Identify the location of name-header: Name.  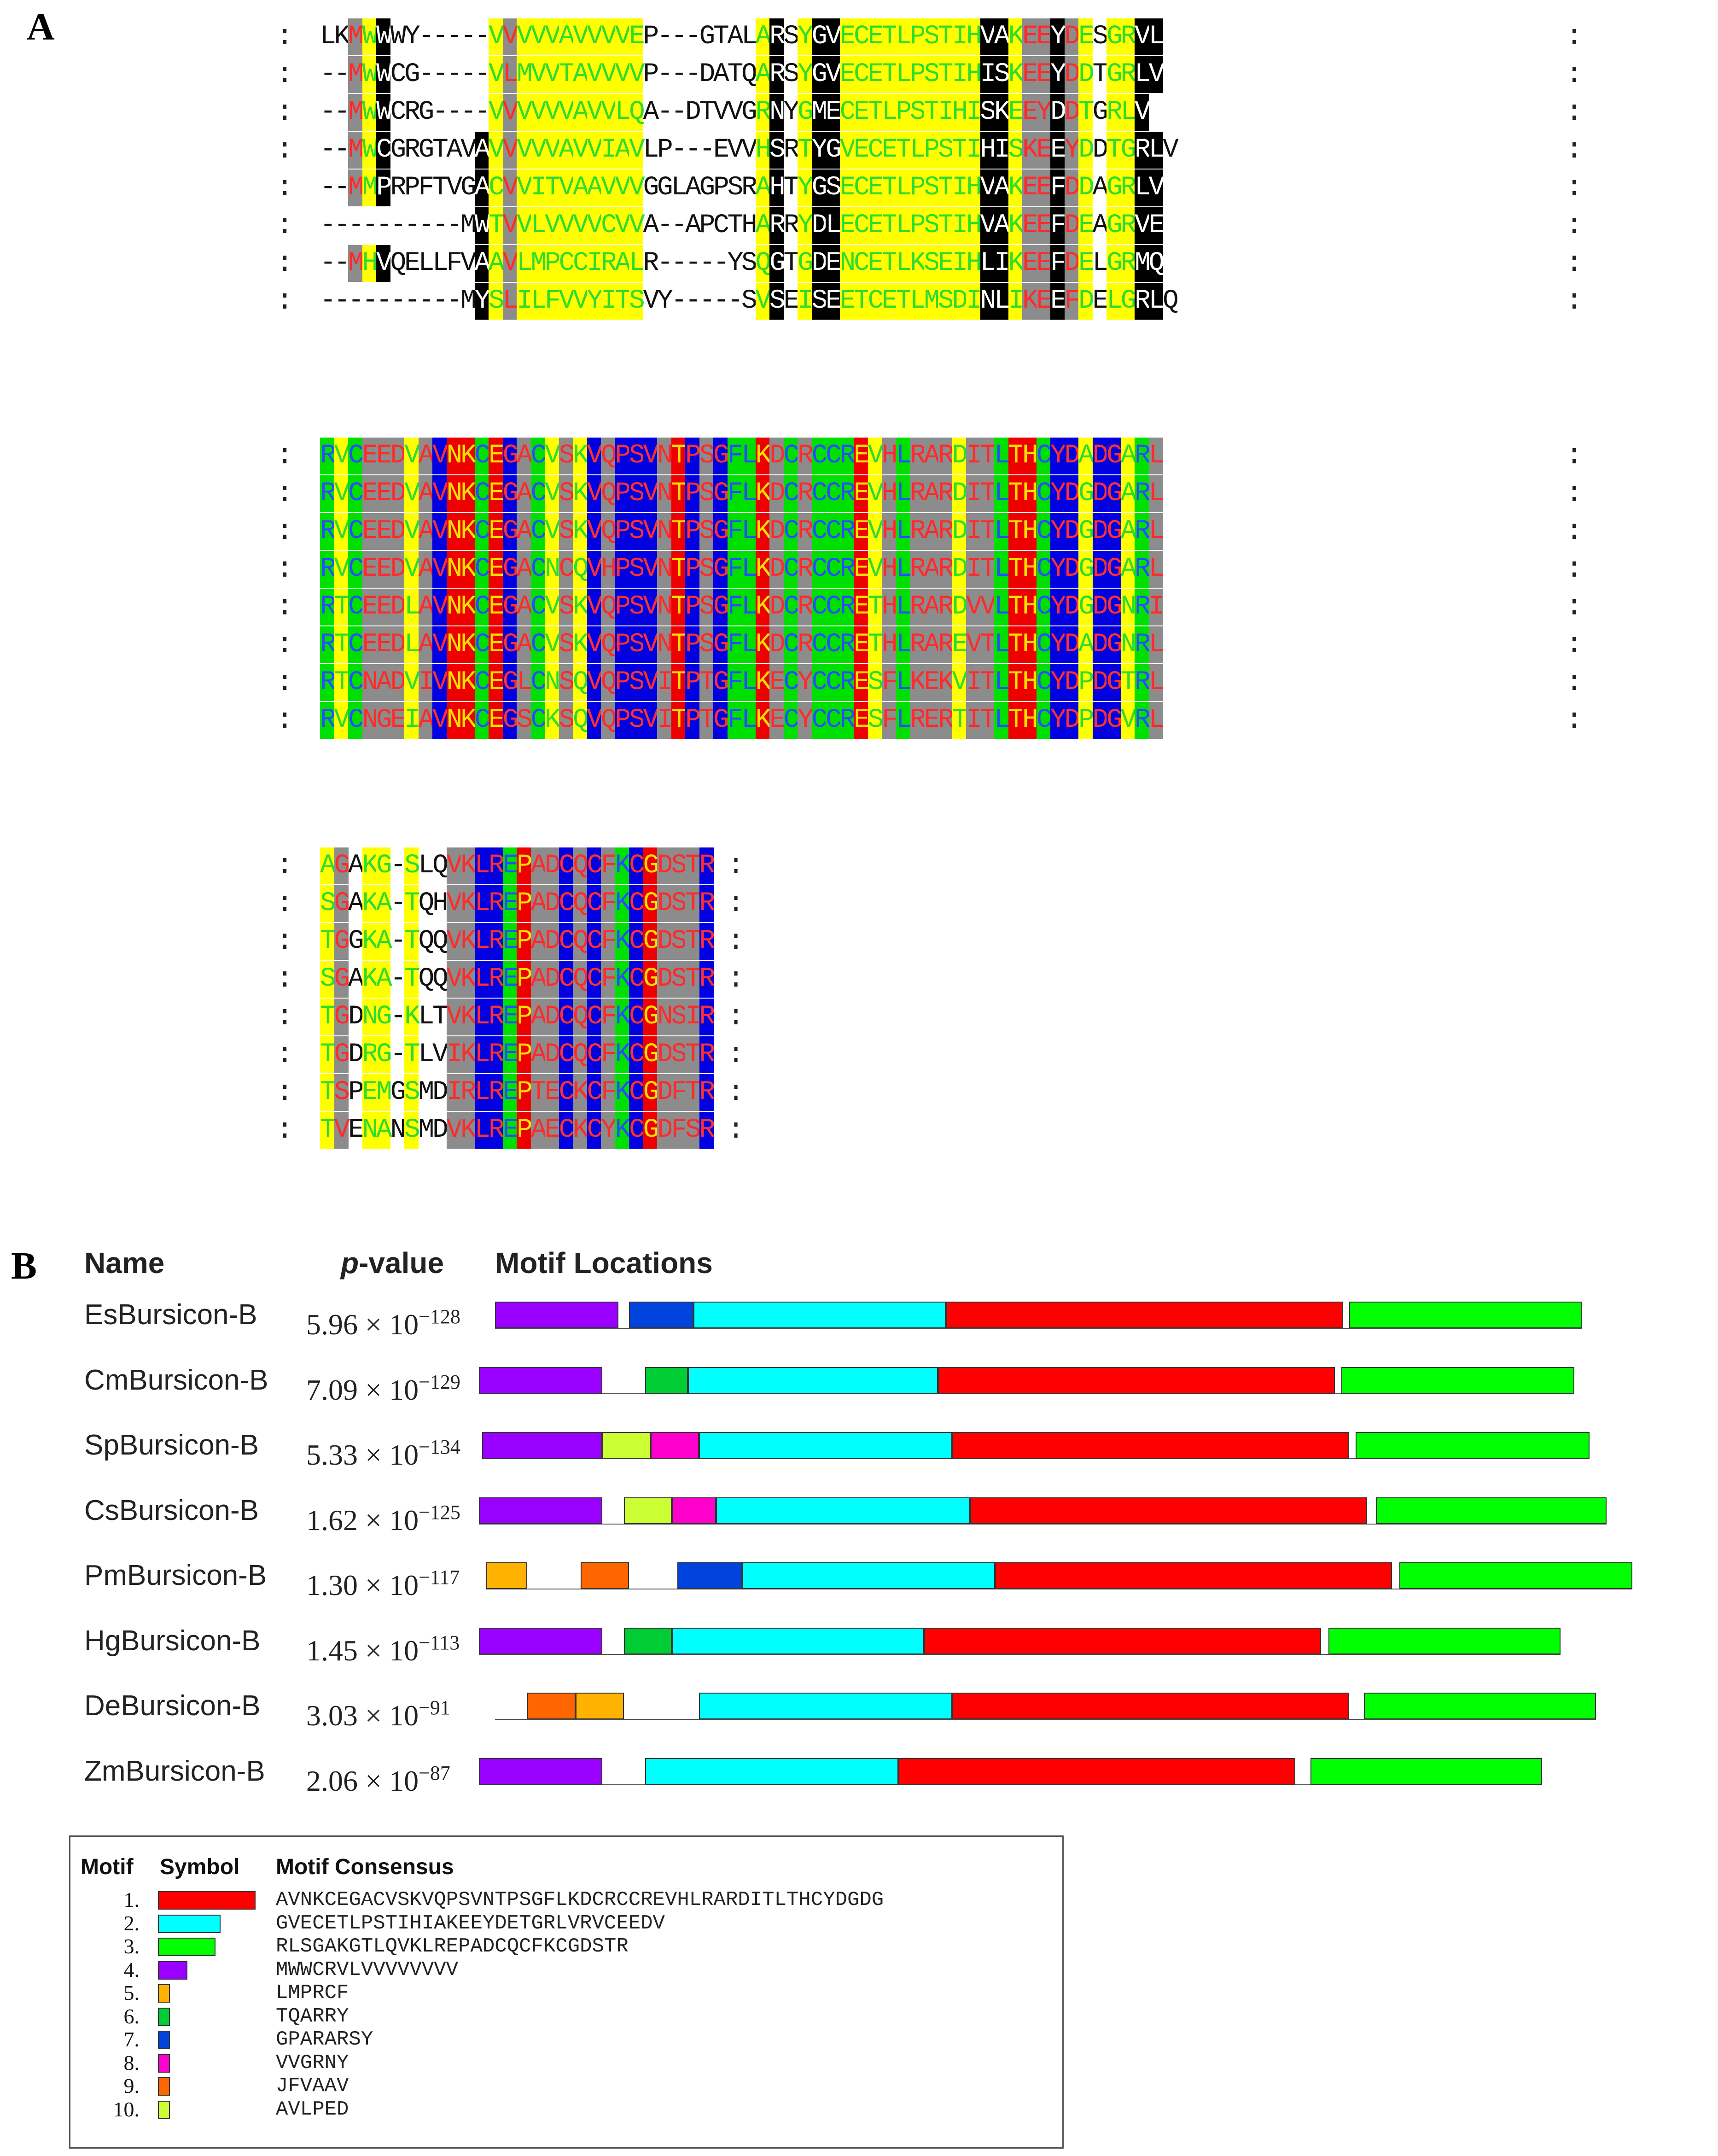
(124, 1263).